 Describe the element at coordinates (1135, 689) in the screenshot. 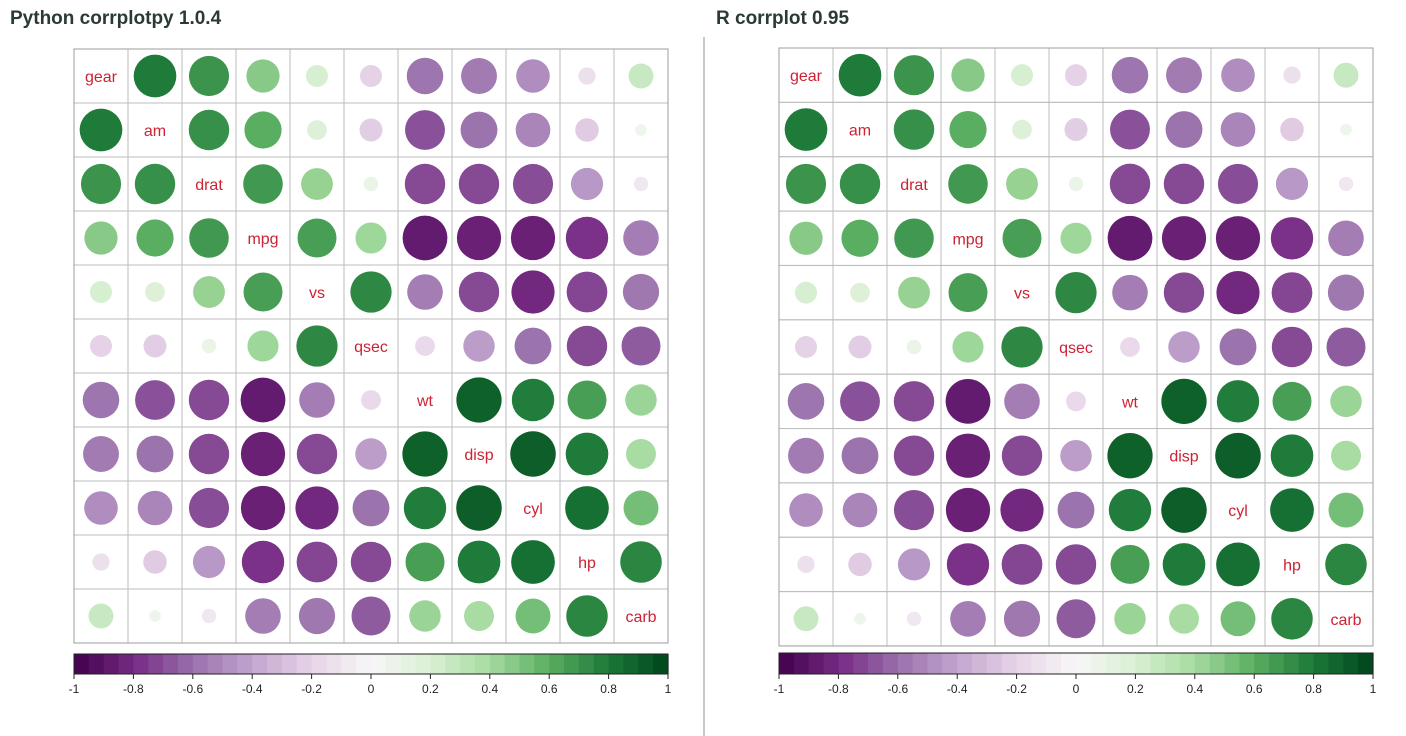

I see `colorbar-tick-label: 0.2` at that location.